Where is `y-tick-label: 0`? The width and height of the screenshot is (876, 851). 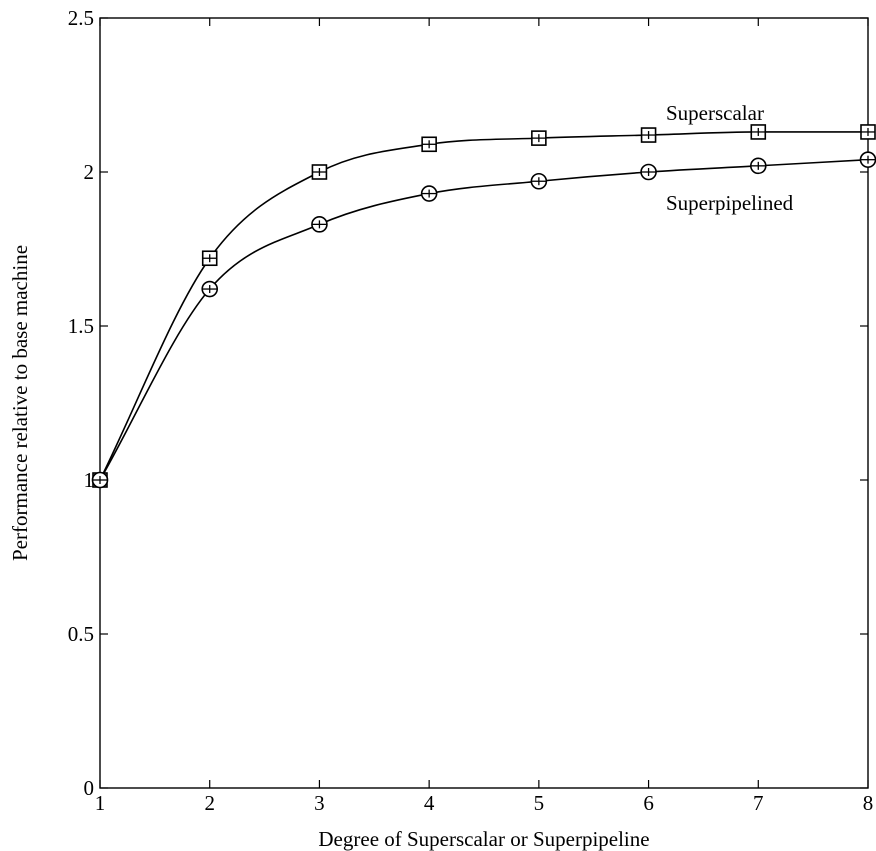 y-tick-label: 0 is located at coordinates (89, 788).